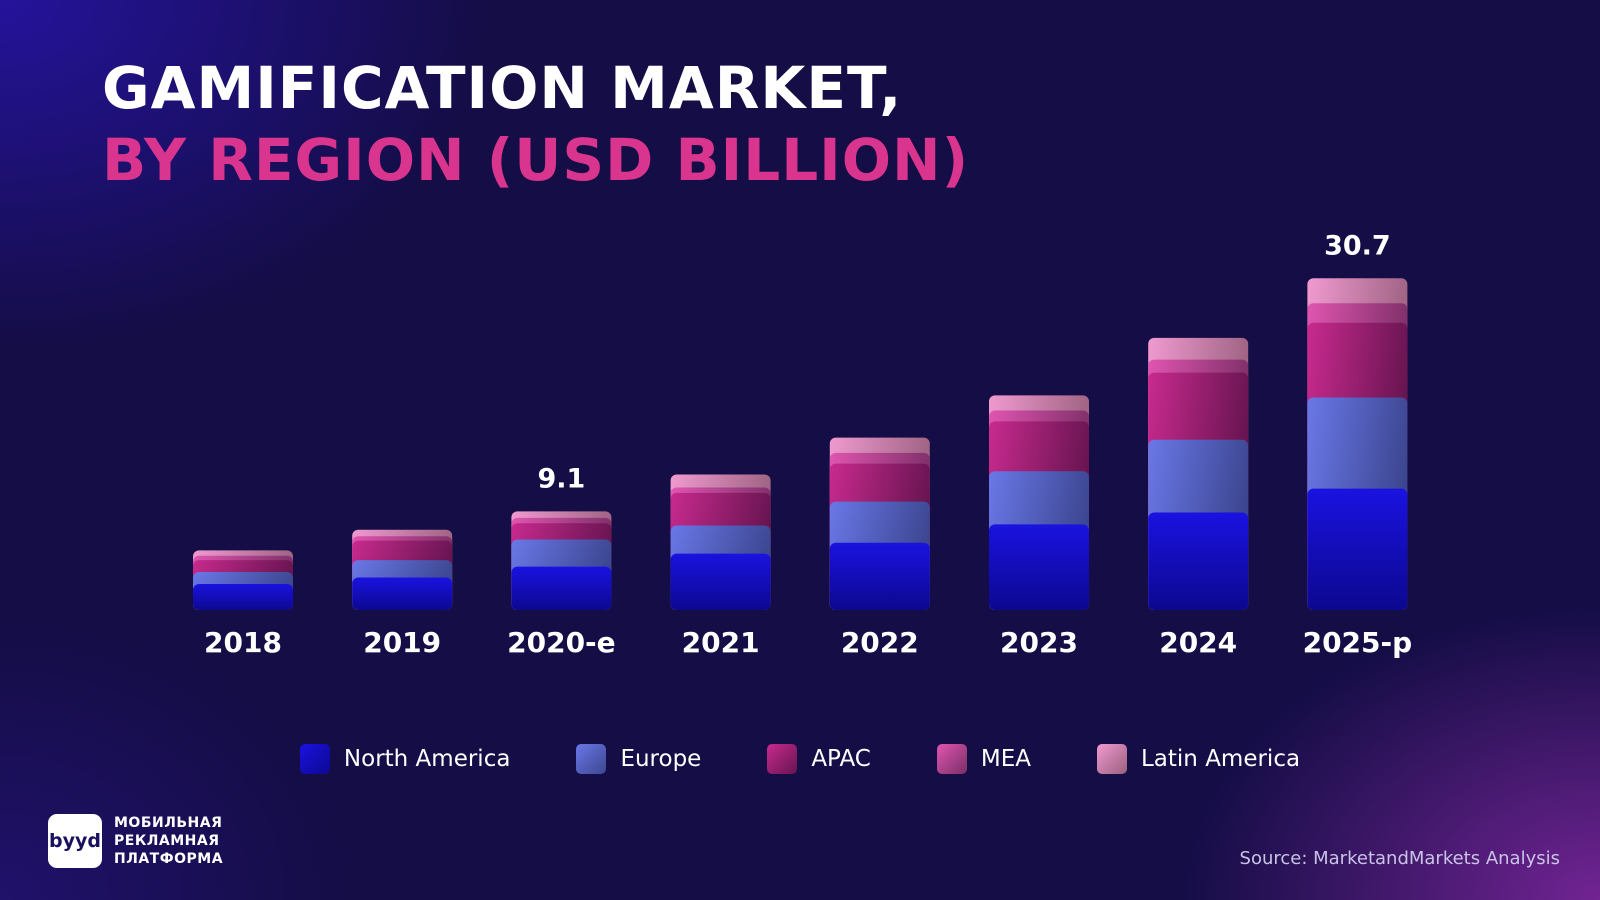  I want to click on x-tick-label: 2021, so click(721, 642).